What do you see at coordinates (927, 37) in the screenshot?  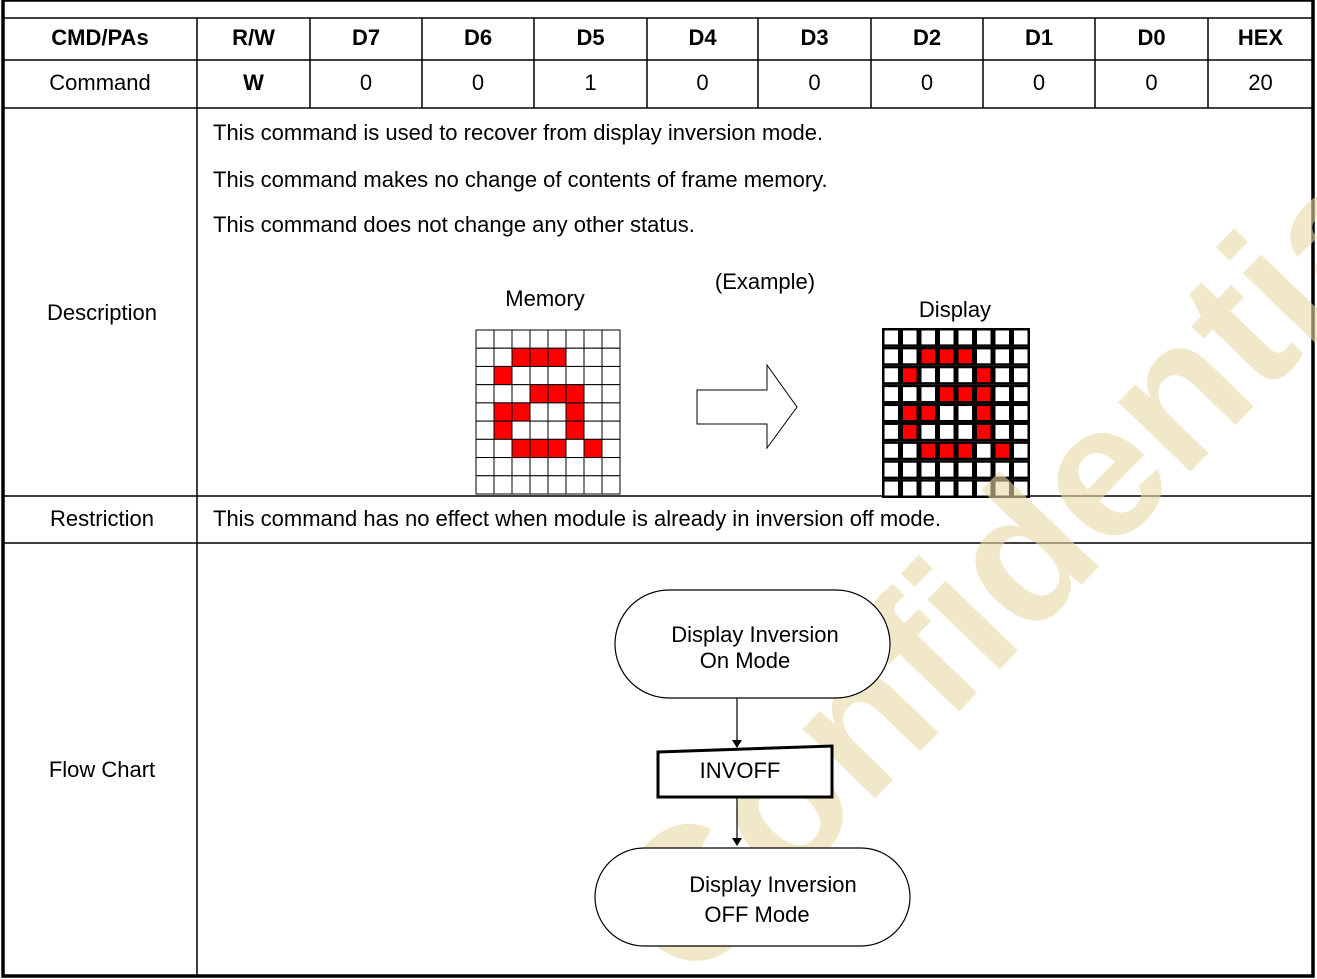 I see `header-cell: D2` at bounding box center [927, 37].